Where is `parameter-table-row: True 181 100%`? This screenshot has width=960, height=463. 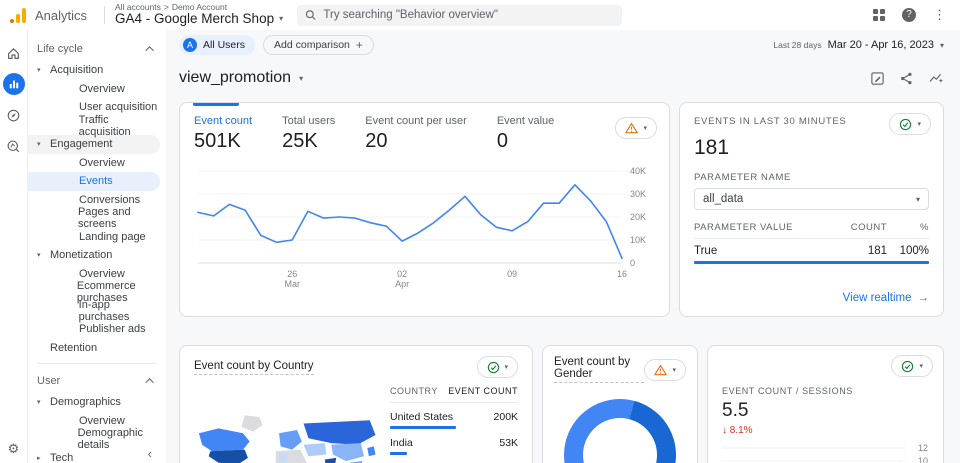
parameter-table-row: True 181 100% is located at coordinates (811, 250).